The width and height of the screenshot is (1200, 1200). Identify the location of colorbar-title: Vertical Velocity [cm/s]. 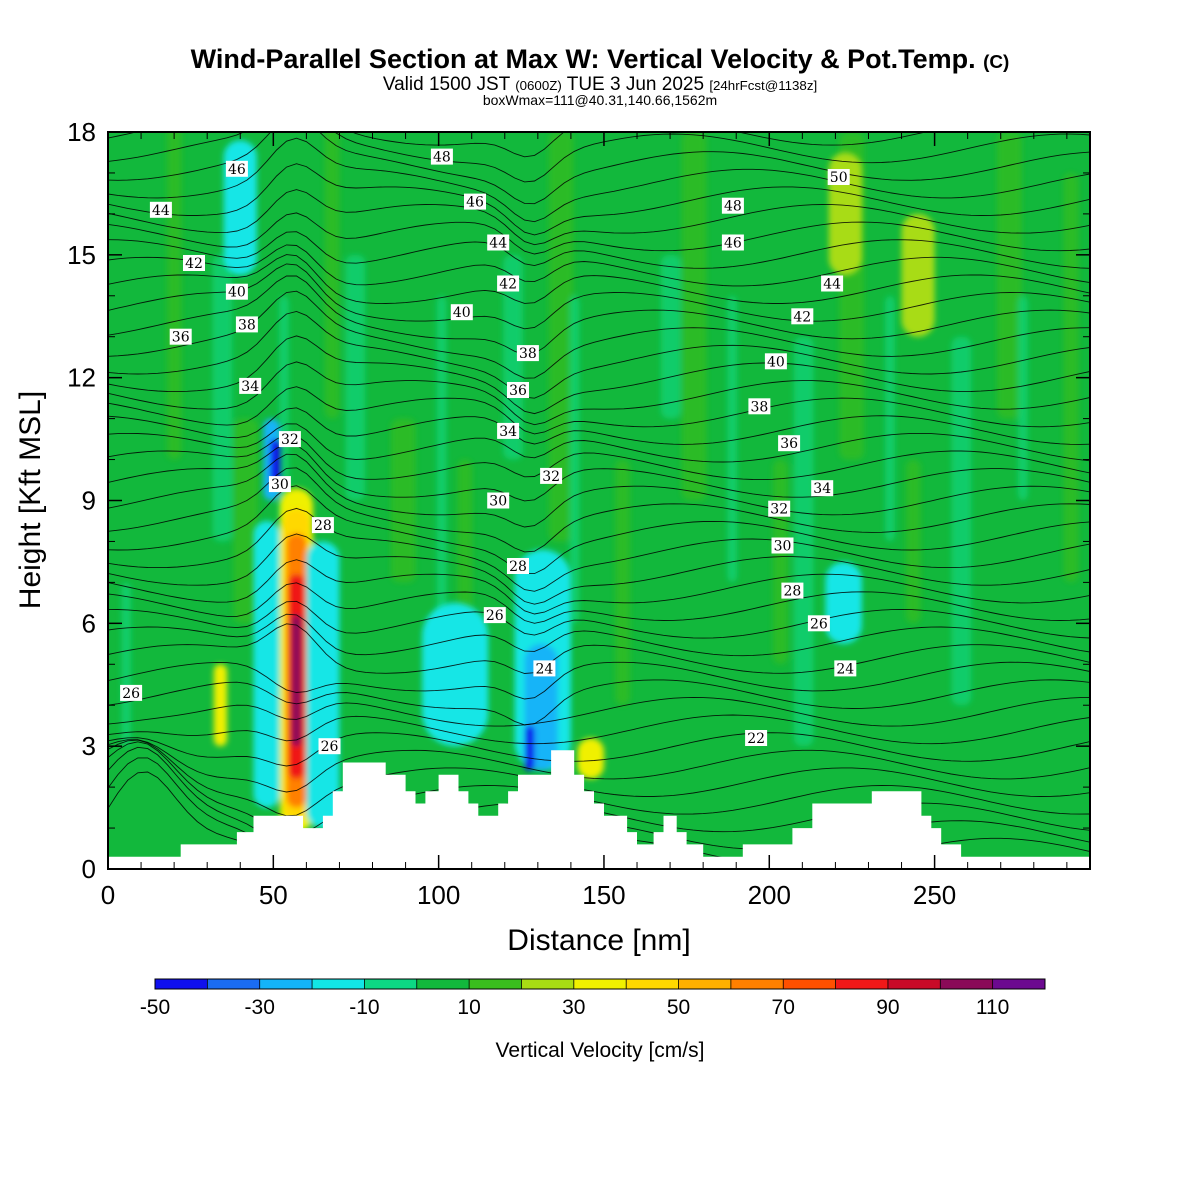
(600, 1050).